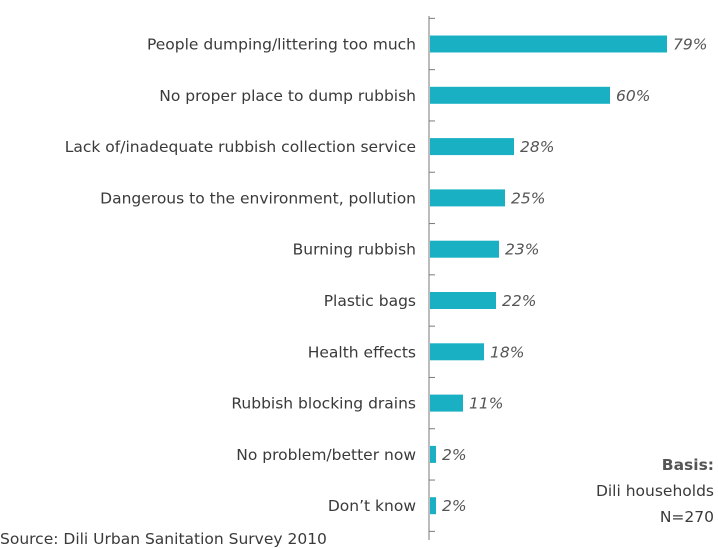 The width and height of the screenshot is (718, 548). What do you see at coordinates (372, 506) in the screenshot?
I see `category-label: Don’t know` at bounding box center [372, 506].